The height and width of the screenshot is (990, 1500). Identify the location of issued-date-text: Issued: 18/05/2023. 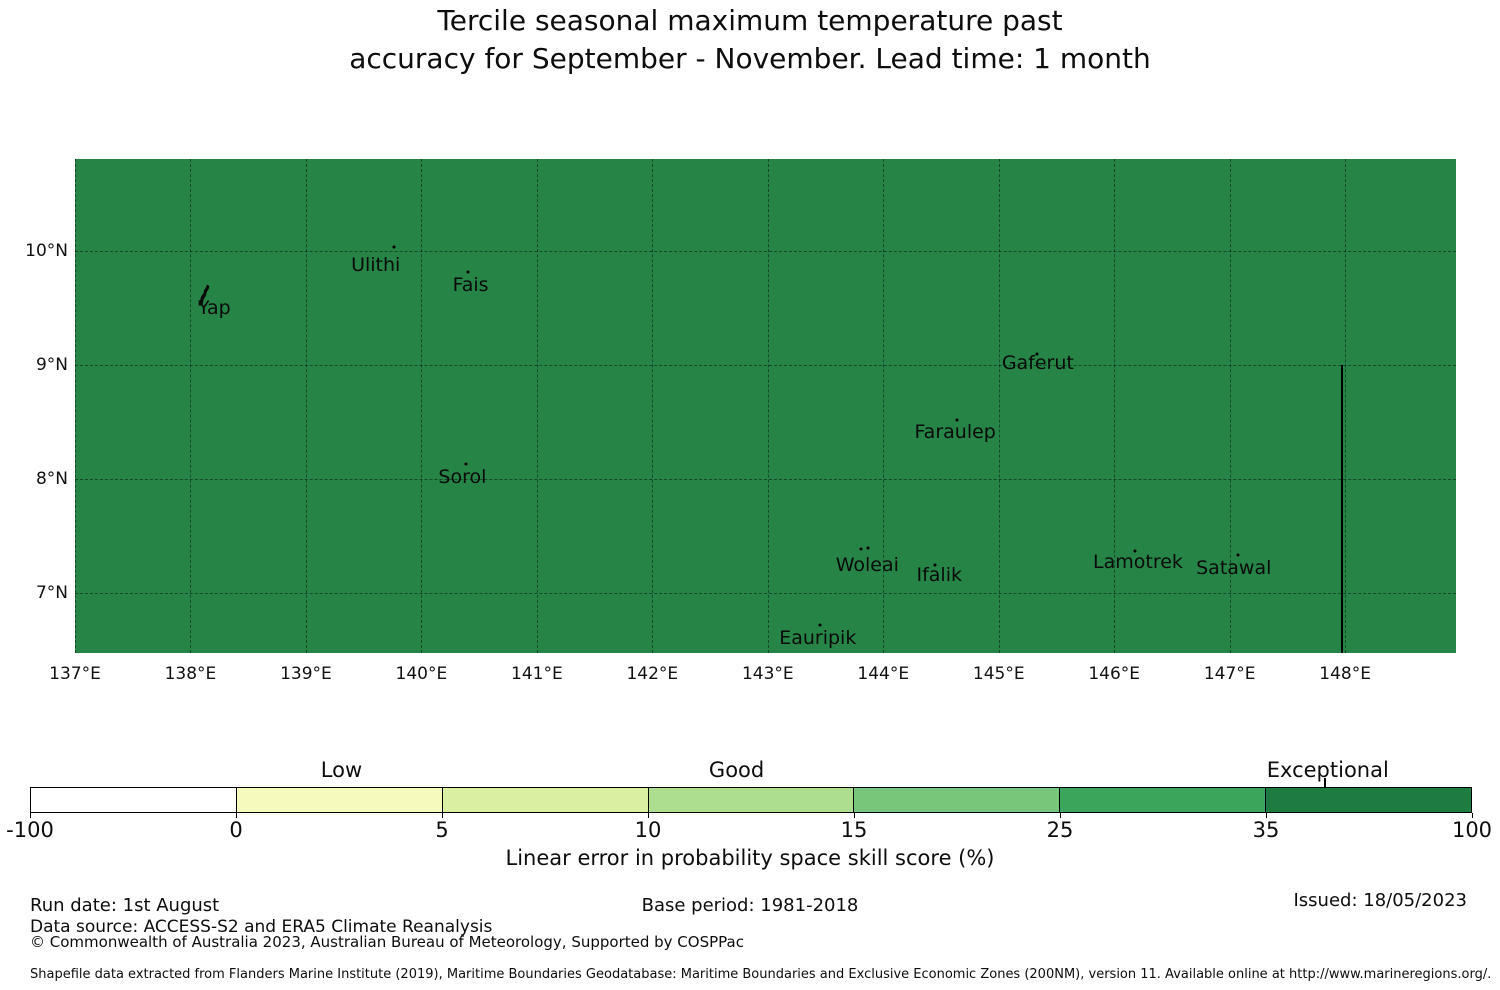
(1380, 900).